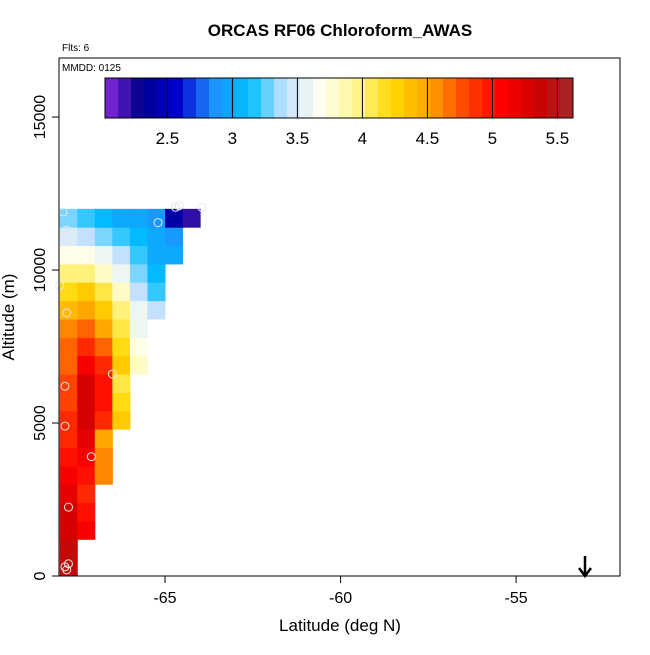 The image size is (650, 655). What do you see at coordinates (232, 138) in the screenshot?
I see `colorbar-tick-label: 3` at bounding box center [232, 138].